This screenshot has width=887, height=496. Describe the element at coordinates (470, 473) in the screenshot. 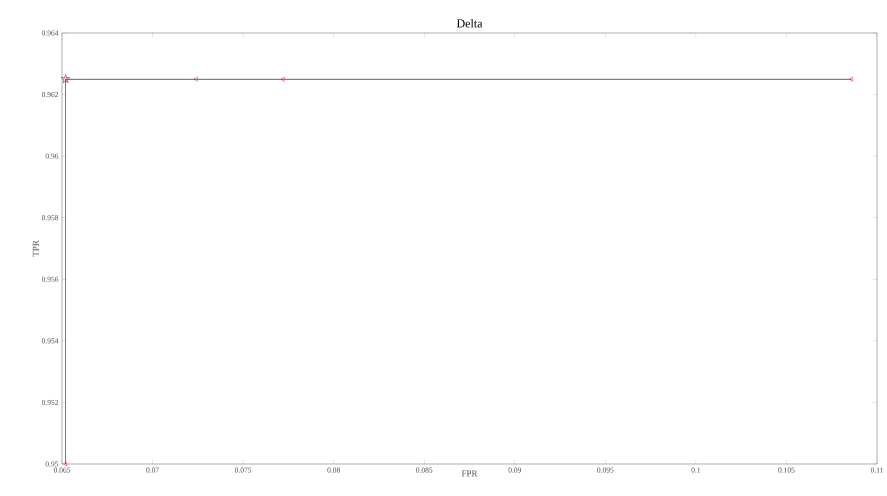

I see `x-axis-title: FPR` at that location.